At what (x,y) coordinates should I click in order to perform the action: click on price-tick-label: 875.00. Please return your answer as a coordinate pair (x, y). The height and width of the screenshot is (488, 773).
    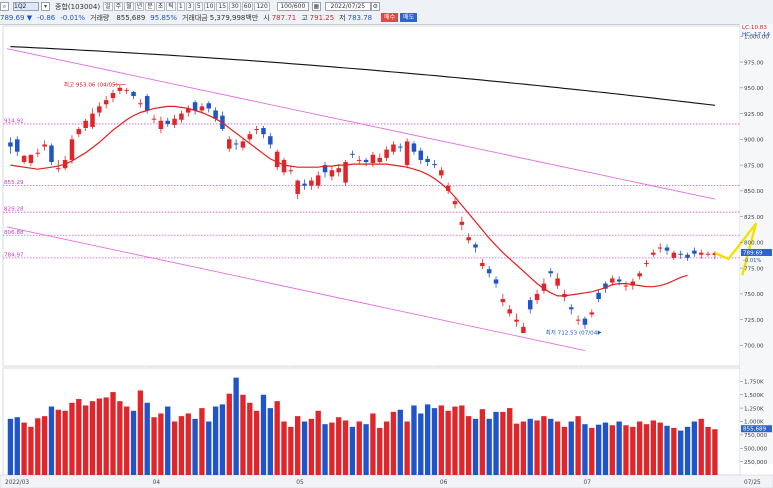
    Looking at the image, I should click on (754, 166).